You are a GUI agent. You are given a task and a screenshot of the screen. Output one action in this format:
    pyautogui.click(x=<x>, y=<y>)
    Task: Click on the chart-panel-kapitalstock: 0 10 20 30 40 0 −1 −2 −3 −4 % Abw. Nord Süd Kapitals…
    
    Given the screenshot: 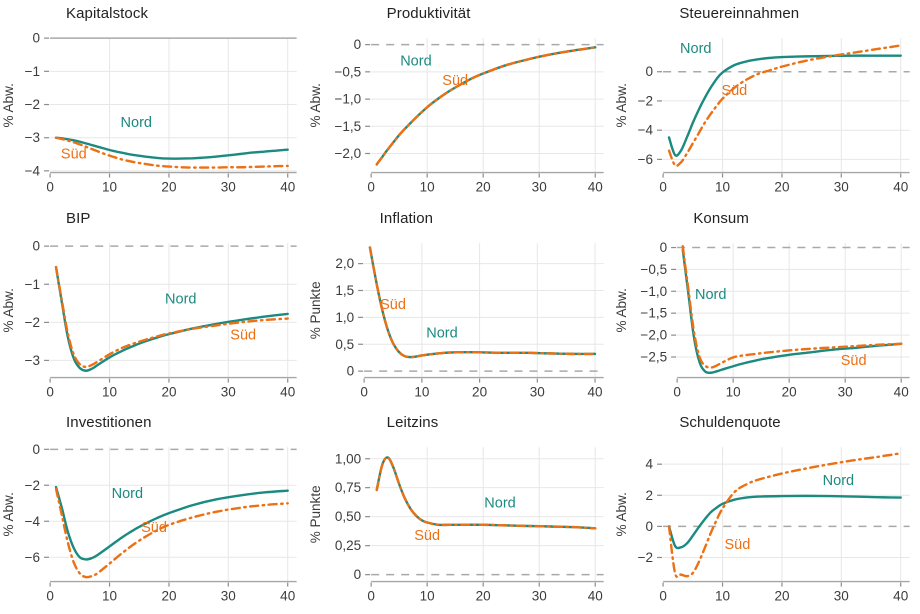 What is the action you would take?
    pyautogui.click(x=153, y=102)
    